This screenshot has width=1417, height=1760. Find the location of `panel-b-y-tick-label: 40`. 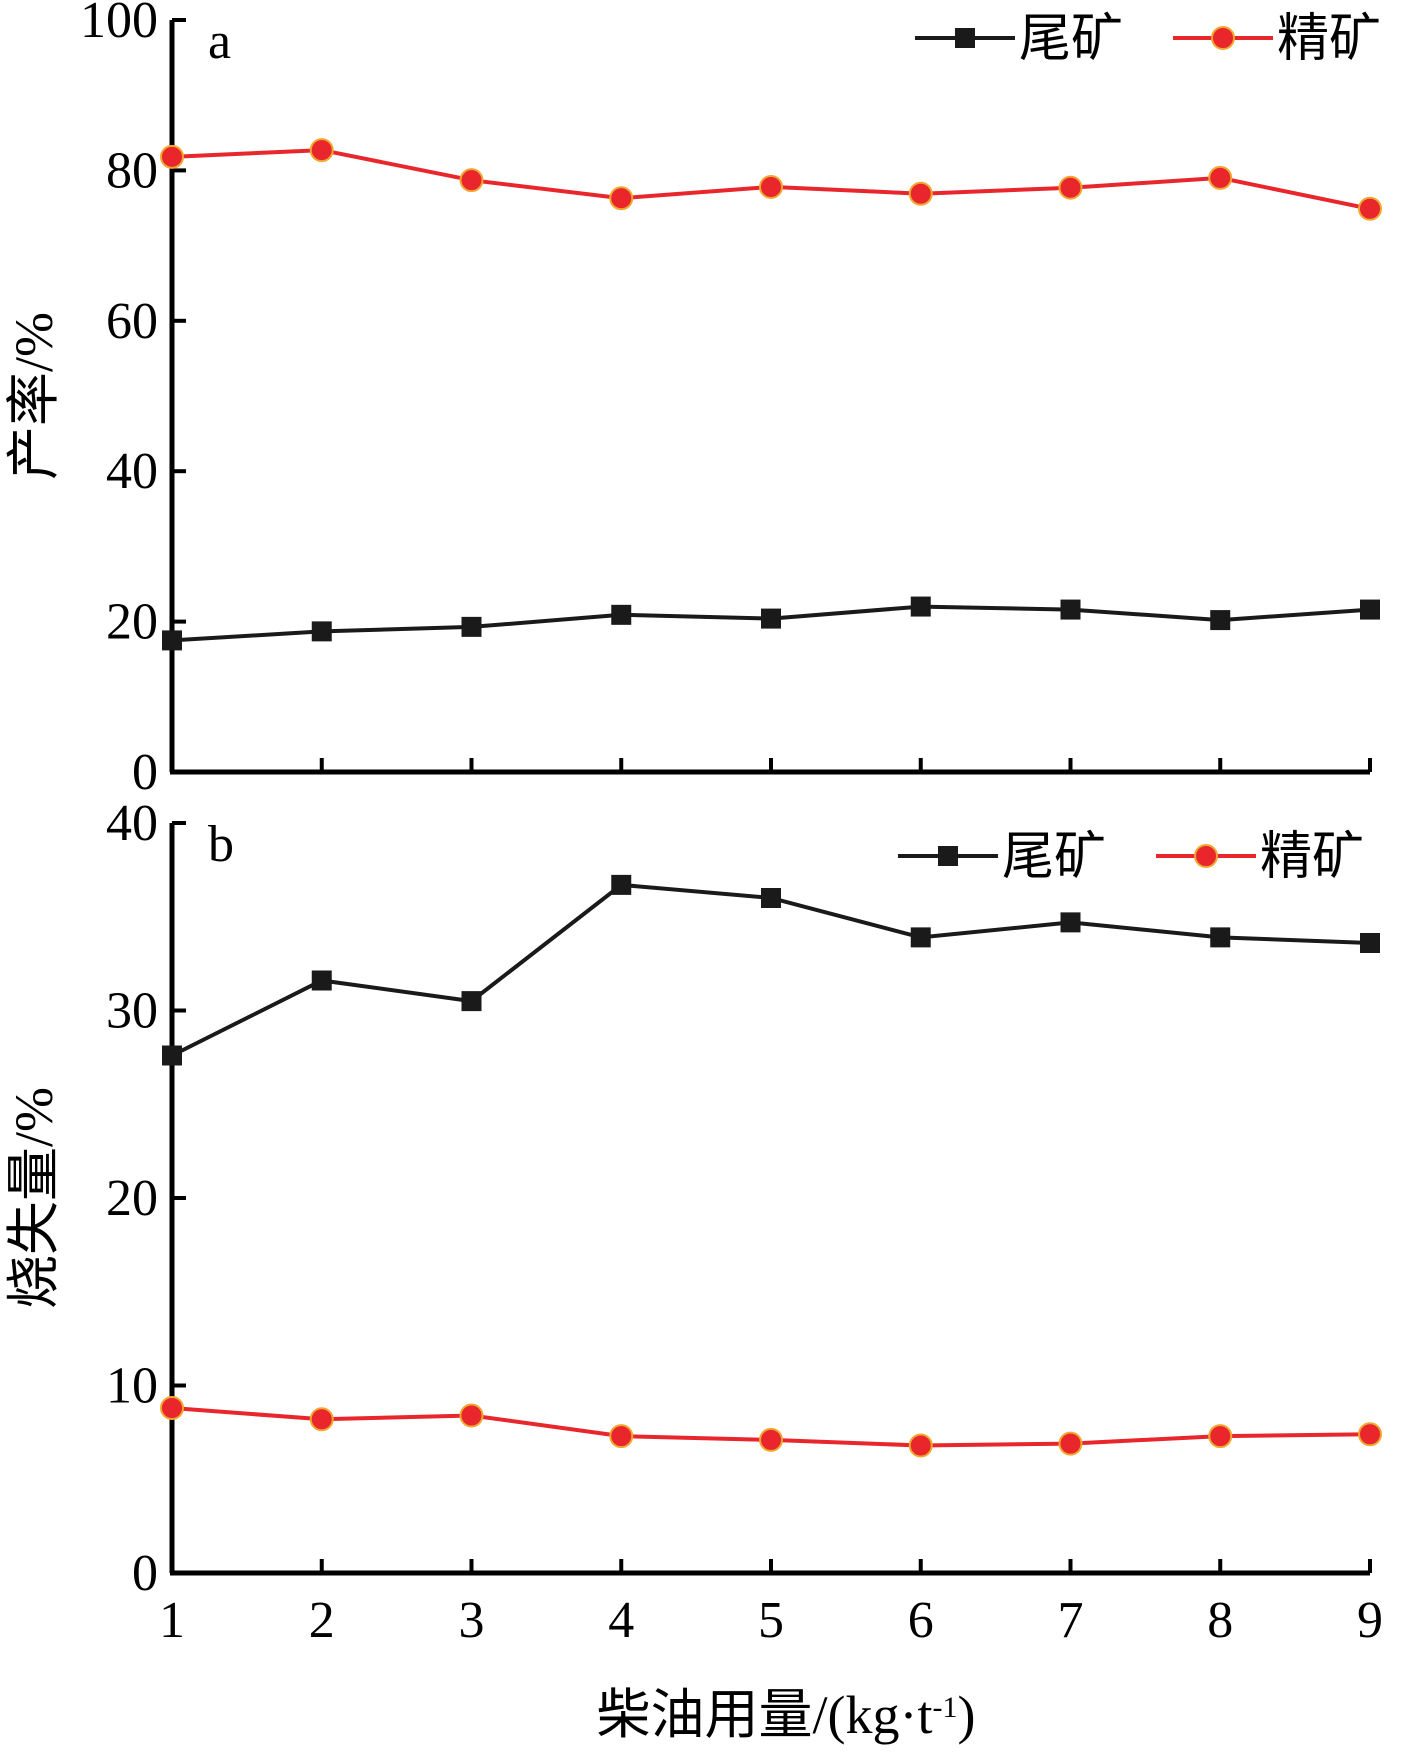

panel-b-y-tick-label: 40 is located at coordinates (132, 823).